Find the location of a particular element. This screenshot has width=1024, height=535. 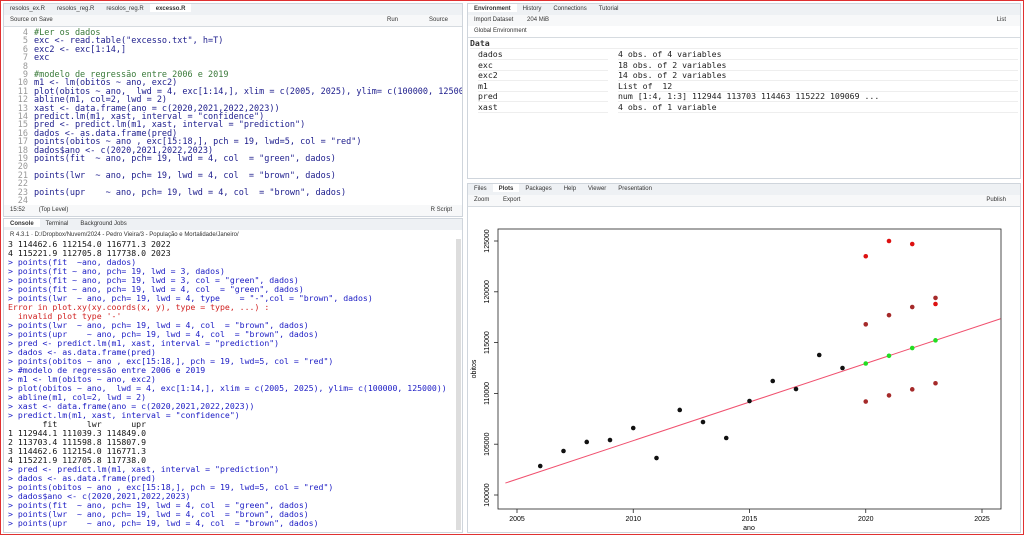

run-button: Run is located at coordinates (392, 20).